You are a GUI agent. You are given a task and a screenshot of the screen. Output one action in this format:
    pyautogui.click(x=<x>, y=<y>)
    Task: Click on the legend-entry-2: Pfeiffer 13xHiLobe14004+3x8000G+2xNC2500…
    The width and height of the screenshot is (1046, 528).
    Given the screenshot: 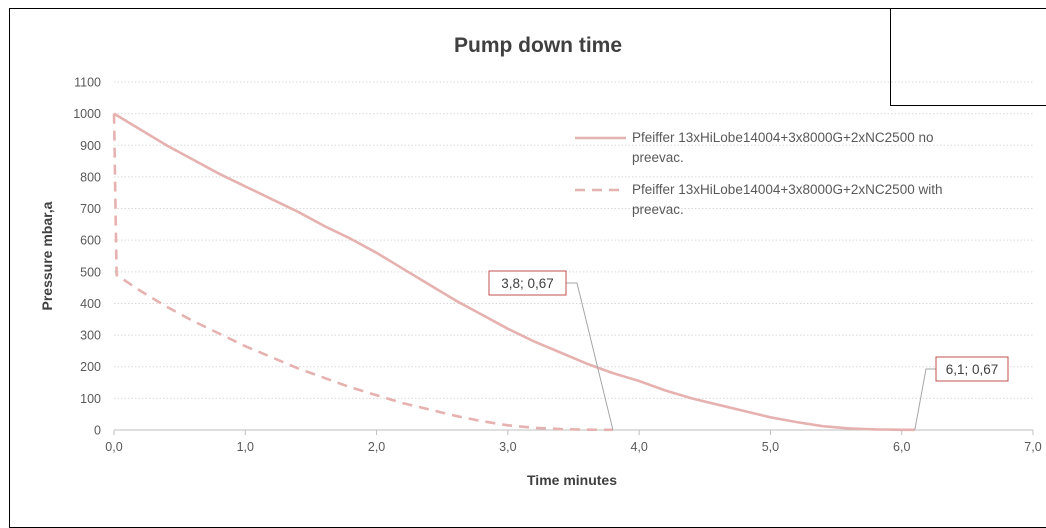 What is the action you would take?
    pyautogui.click(x=787, y=189)
    